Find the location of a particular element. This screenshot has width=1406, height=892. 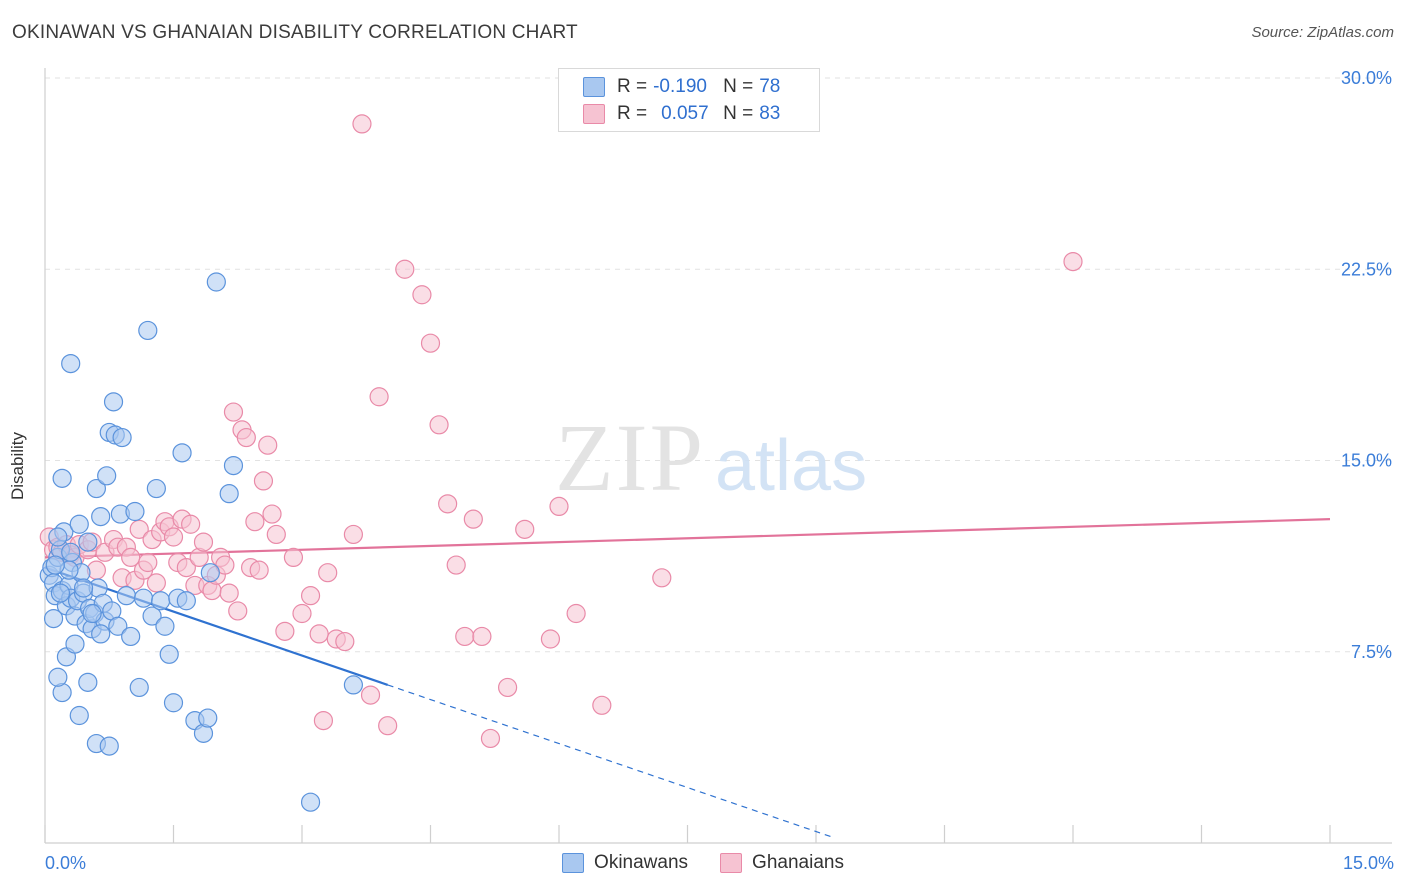

okinawan-points is located at coordinates (201, 542).